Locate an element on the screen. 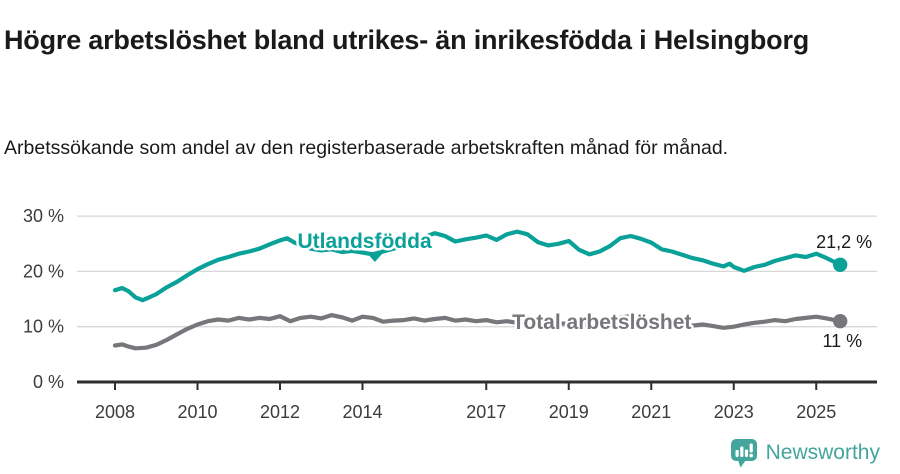 The height and width of the screenshot is (474, 900). y-tick-label: 0 % is located at coordinates (48, 382).